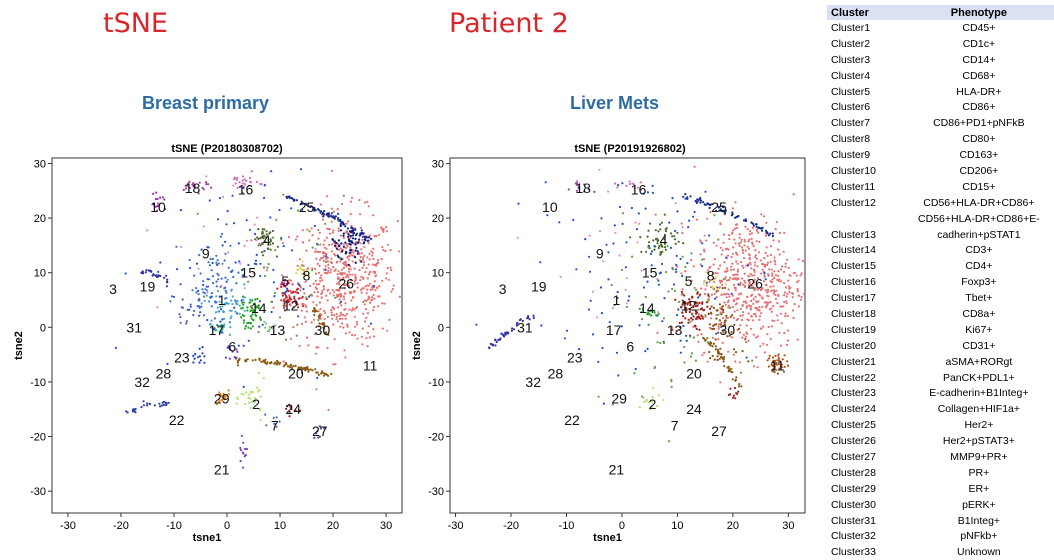 This screenshot has height=560, width=1054. Describe the element at coordinates (291, 305) in the screenshot. I see `cluster-number-label: 12` at that location.